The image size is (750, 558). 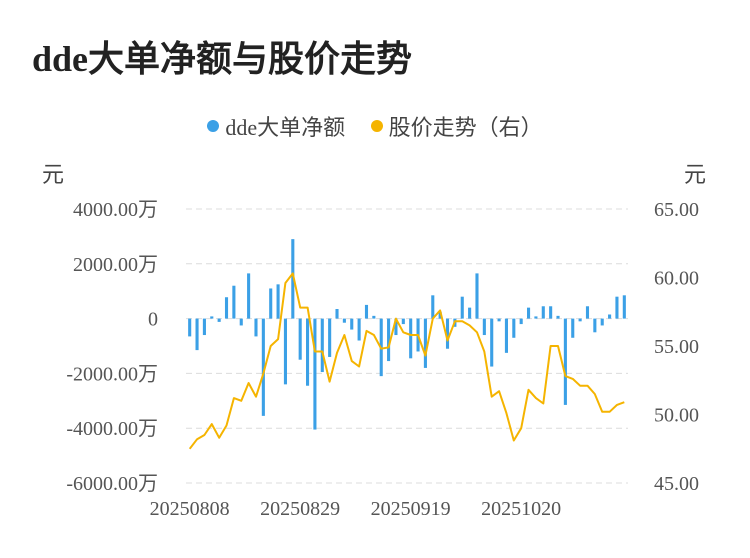 What do you see at coordinates (676, 484) in the screenshot?
I see `right-axis-tick-label: 45.00` at bounding box center [676, 484].